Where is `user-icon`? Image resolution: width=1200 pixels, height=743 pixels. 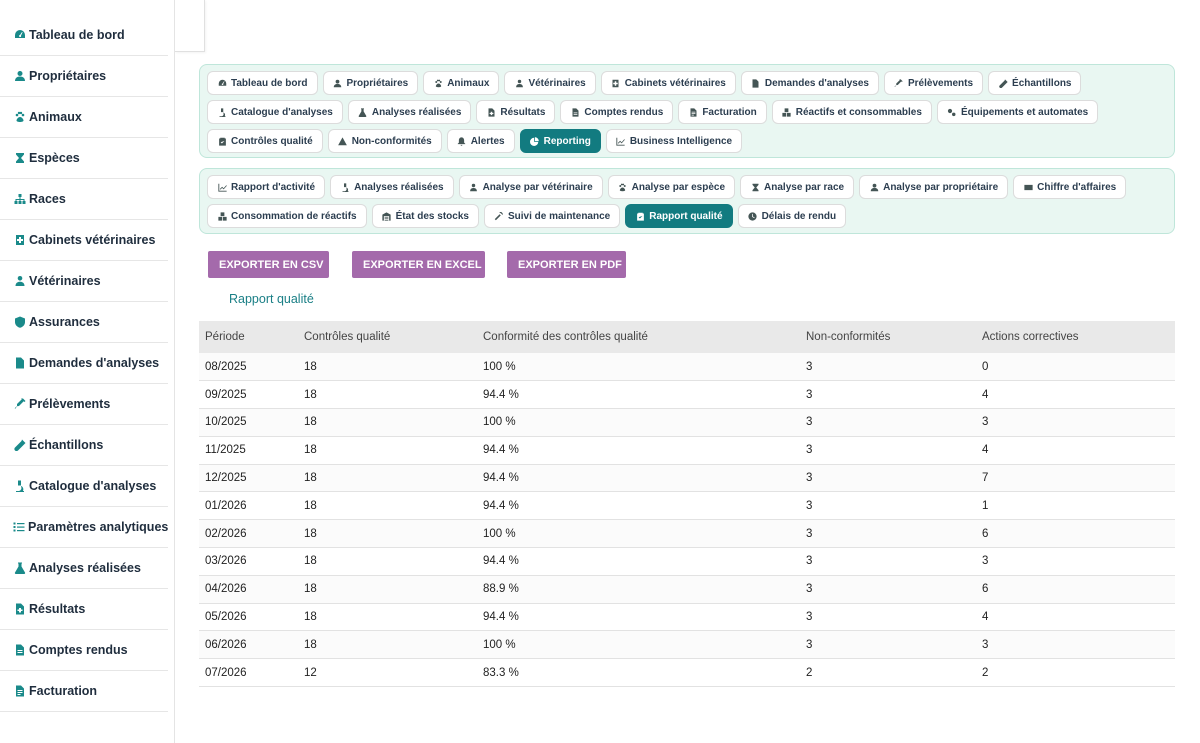
user-icon is located at coordinates (874, 187).